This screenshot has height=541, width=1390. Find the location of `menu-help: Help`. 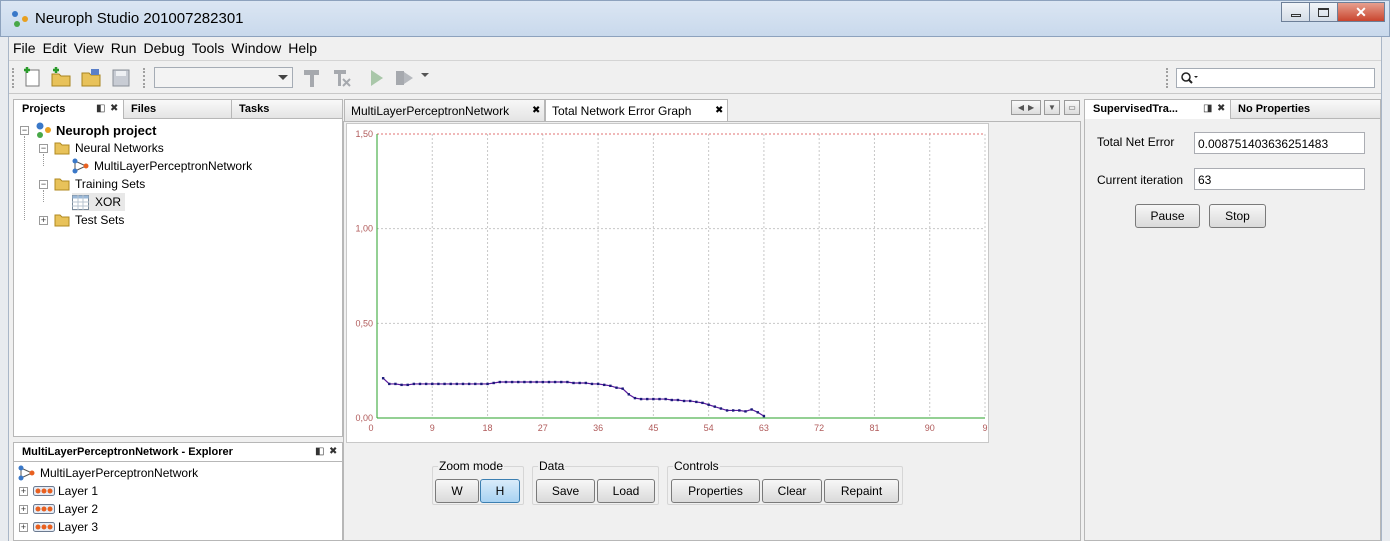

menu-help: Help is located at coordinates (303, 48).